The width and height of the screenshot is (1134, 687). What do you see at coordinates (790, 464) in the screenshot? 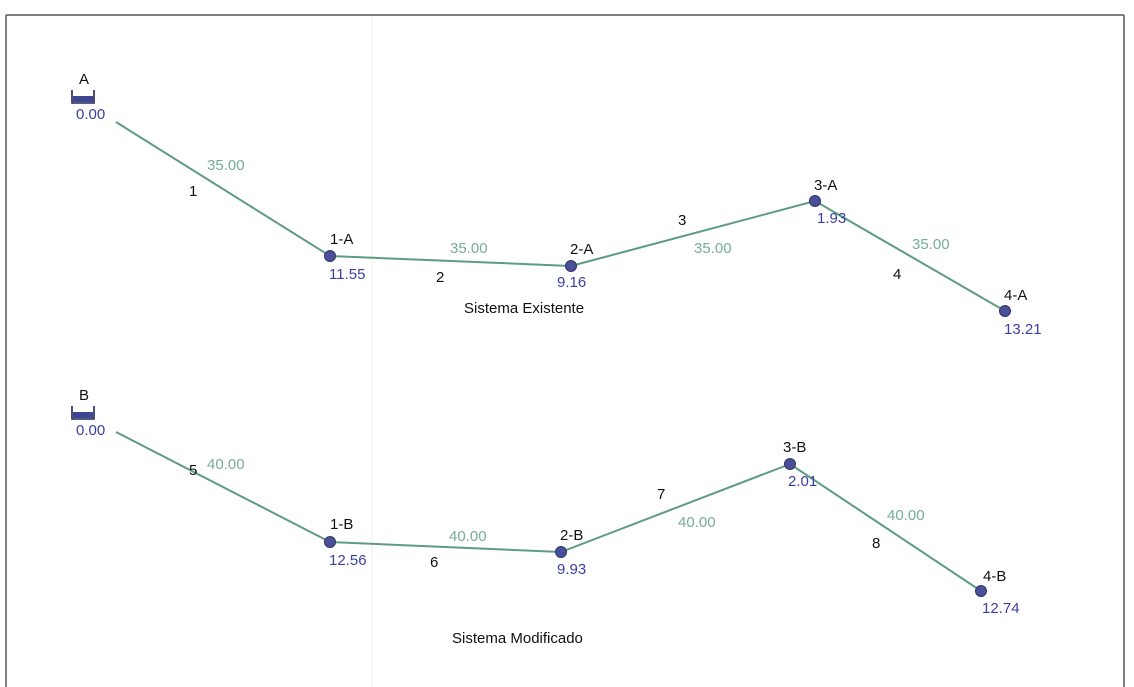
I see `junction-3-B` at bounding box center [790, 464].